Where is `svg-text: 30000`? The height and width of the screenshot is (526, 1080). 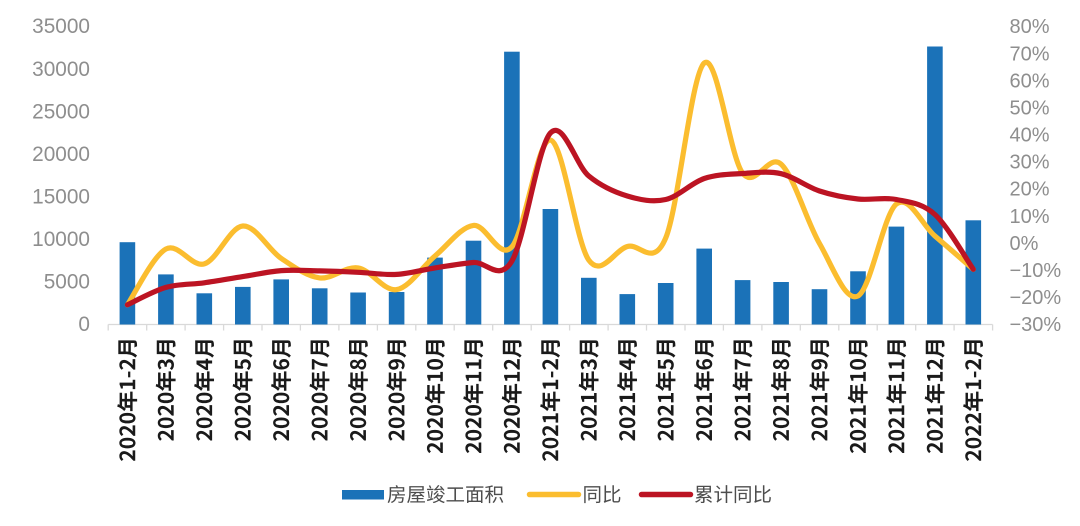
svg-text: 30000 is located at coordinates (61, 69).